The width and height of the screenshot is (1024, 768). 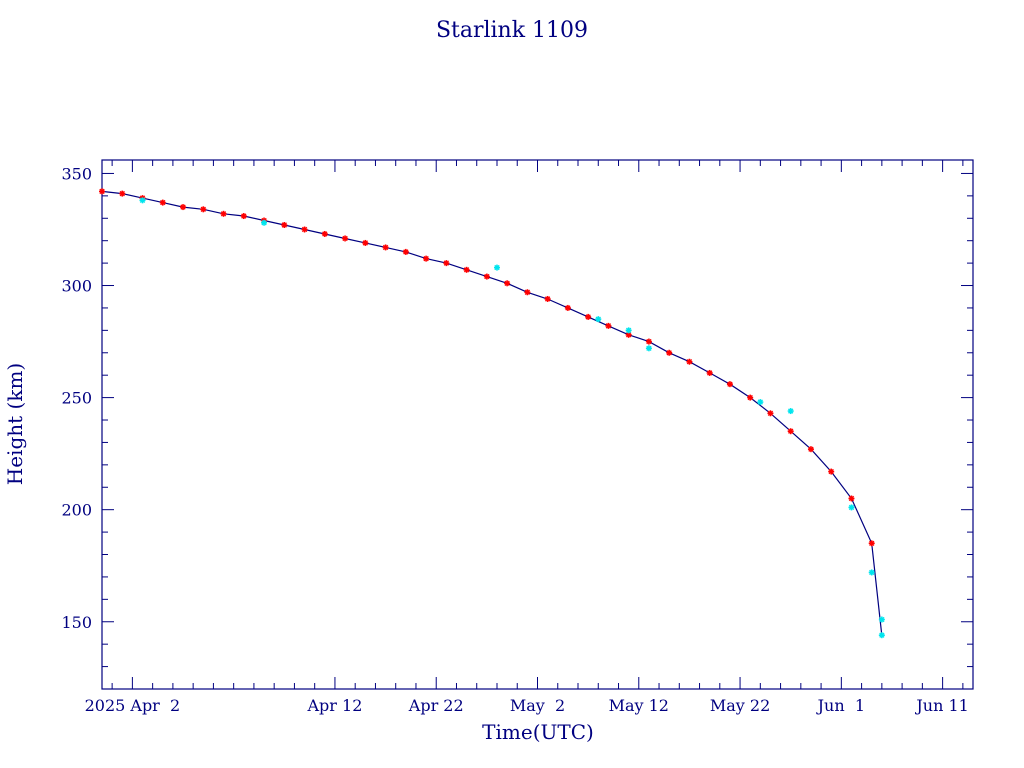 I want to click on chart-title: Starlink 1109, so click(x=512, y=30).